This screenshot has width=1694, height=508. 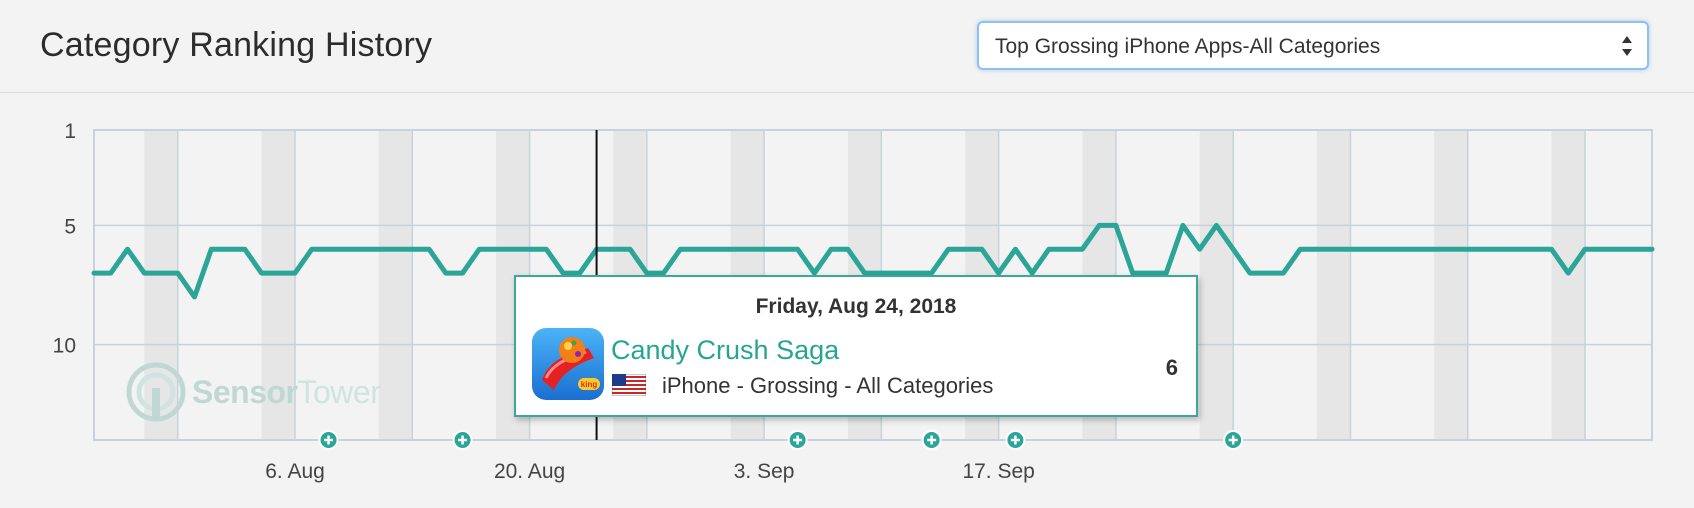 What do you see at coordinates (781, 440) in the screenshot?
I see `event-markers` at bounding box center [781, 440].